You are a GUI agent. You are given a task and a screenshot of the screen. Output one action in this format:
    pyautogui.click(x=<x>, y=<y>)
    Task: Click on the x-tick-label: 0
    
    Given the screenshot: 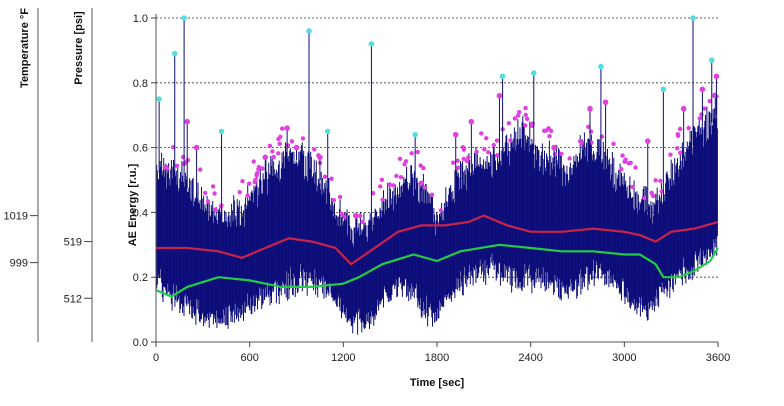 What is the action you would take?
    pyautogui.click(x=156, y=358)
    